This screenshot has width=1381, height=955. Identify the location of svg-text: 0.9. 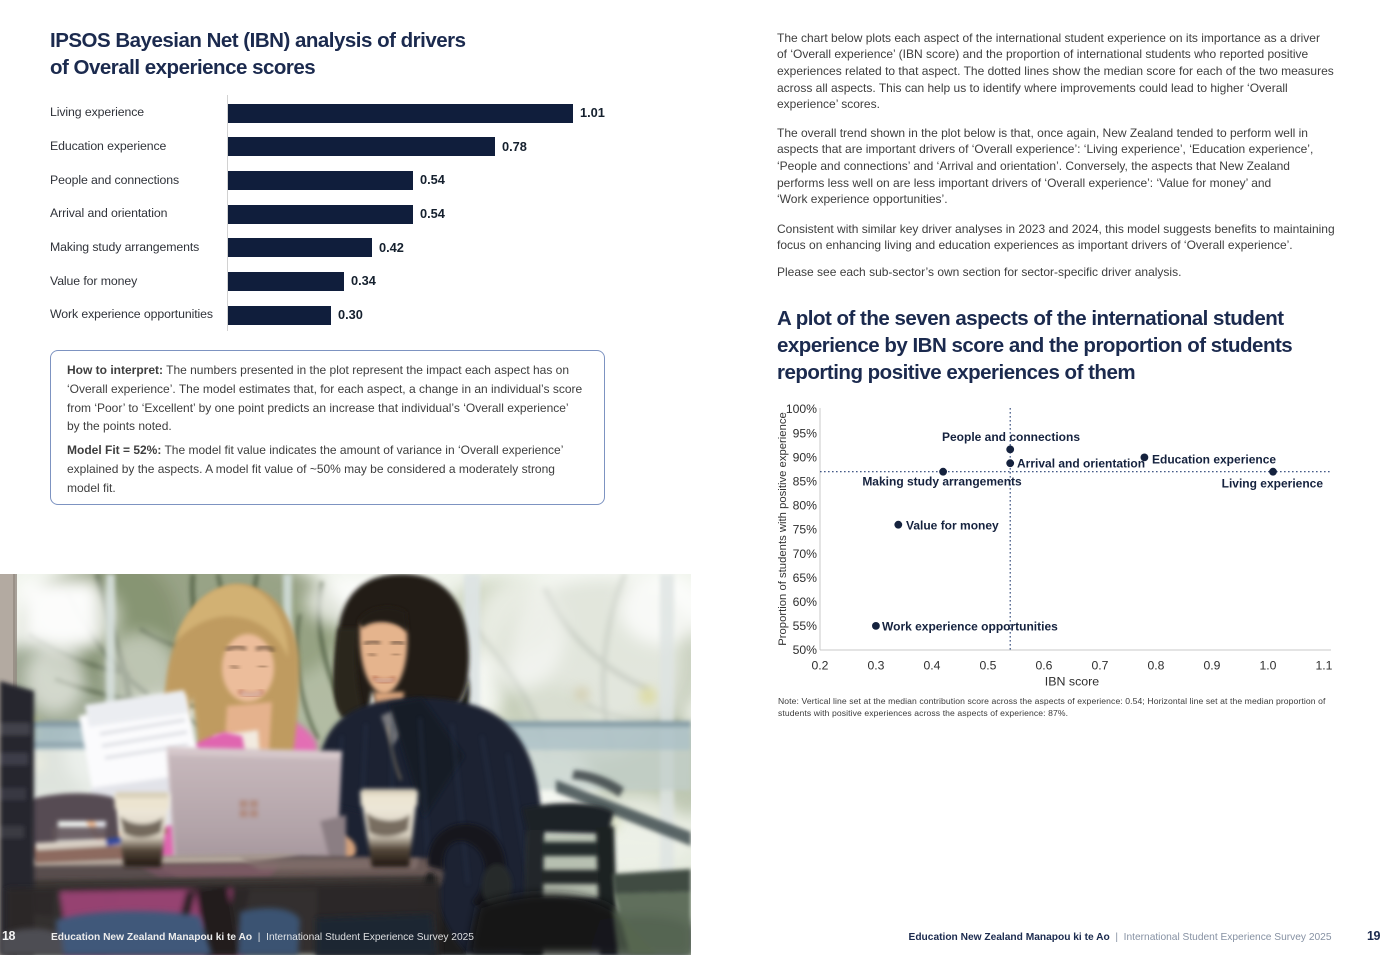
(1212, 666).